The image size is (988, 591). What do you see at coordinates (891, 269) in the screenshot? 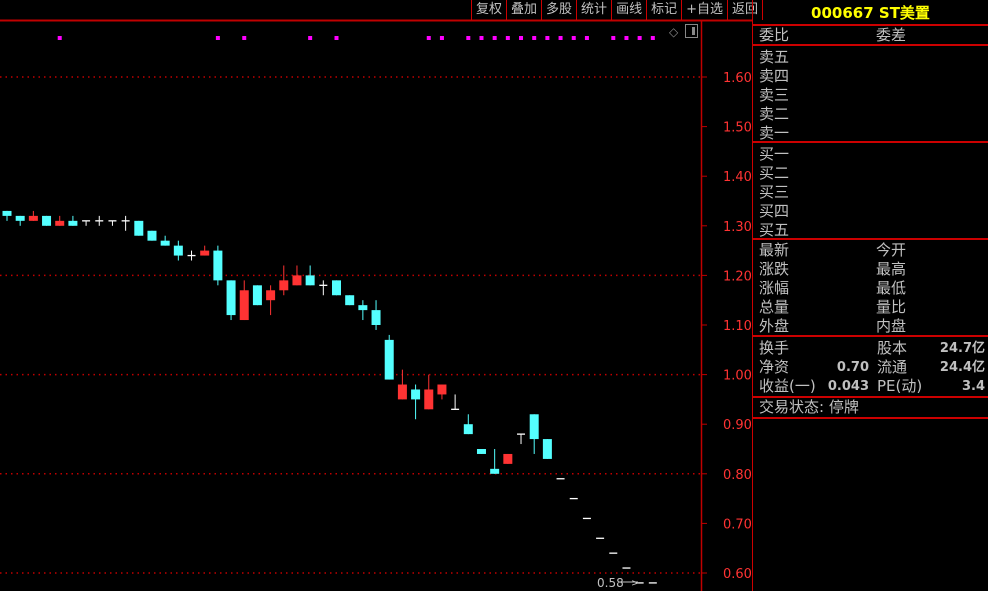
I see `stat-label: 最高` at bounding box center [891, 269].